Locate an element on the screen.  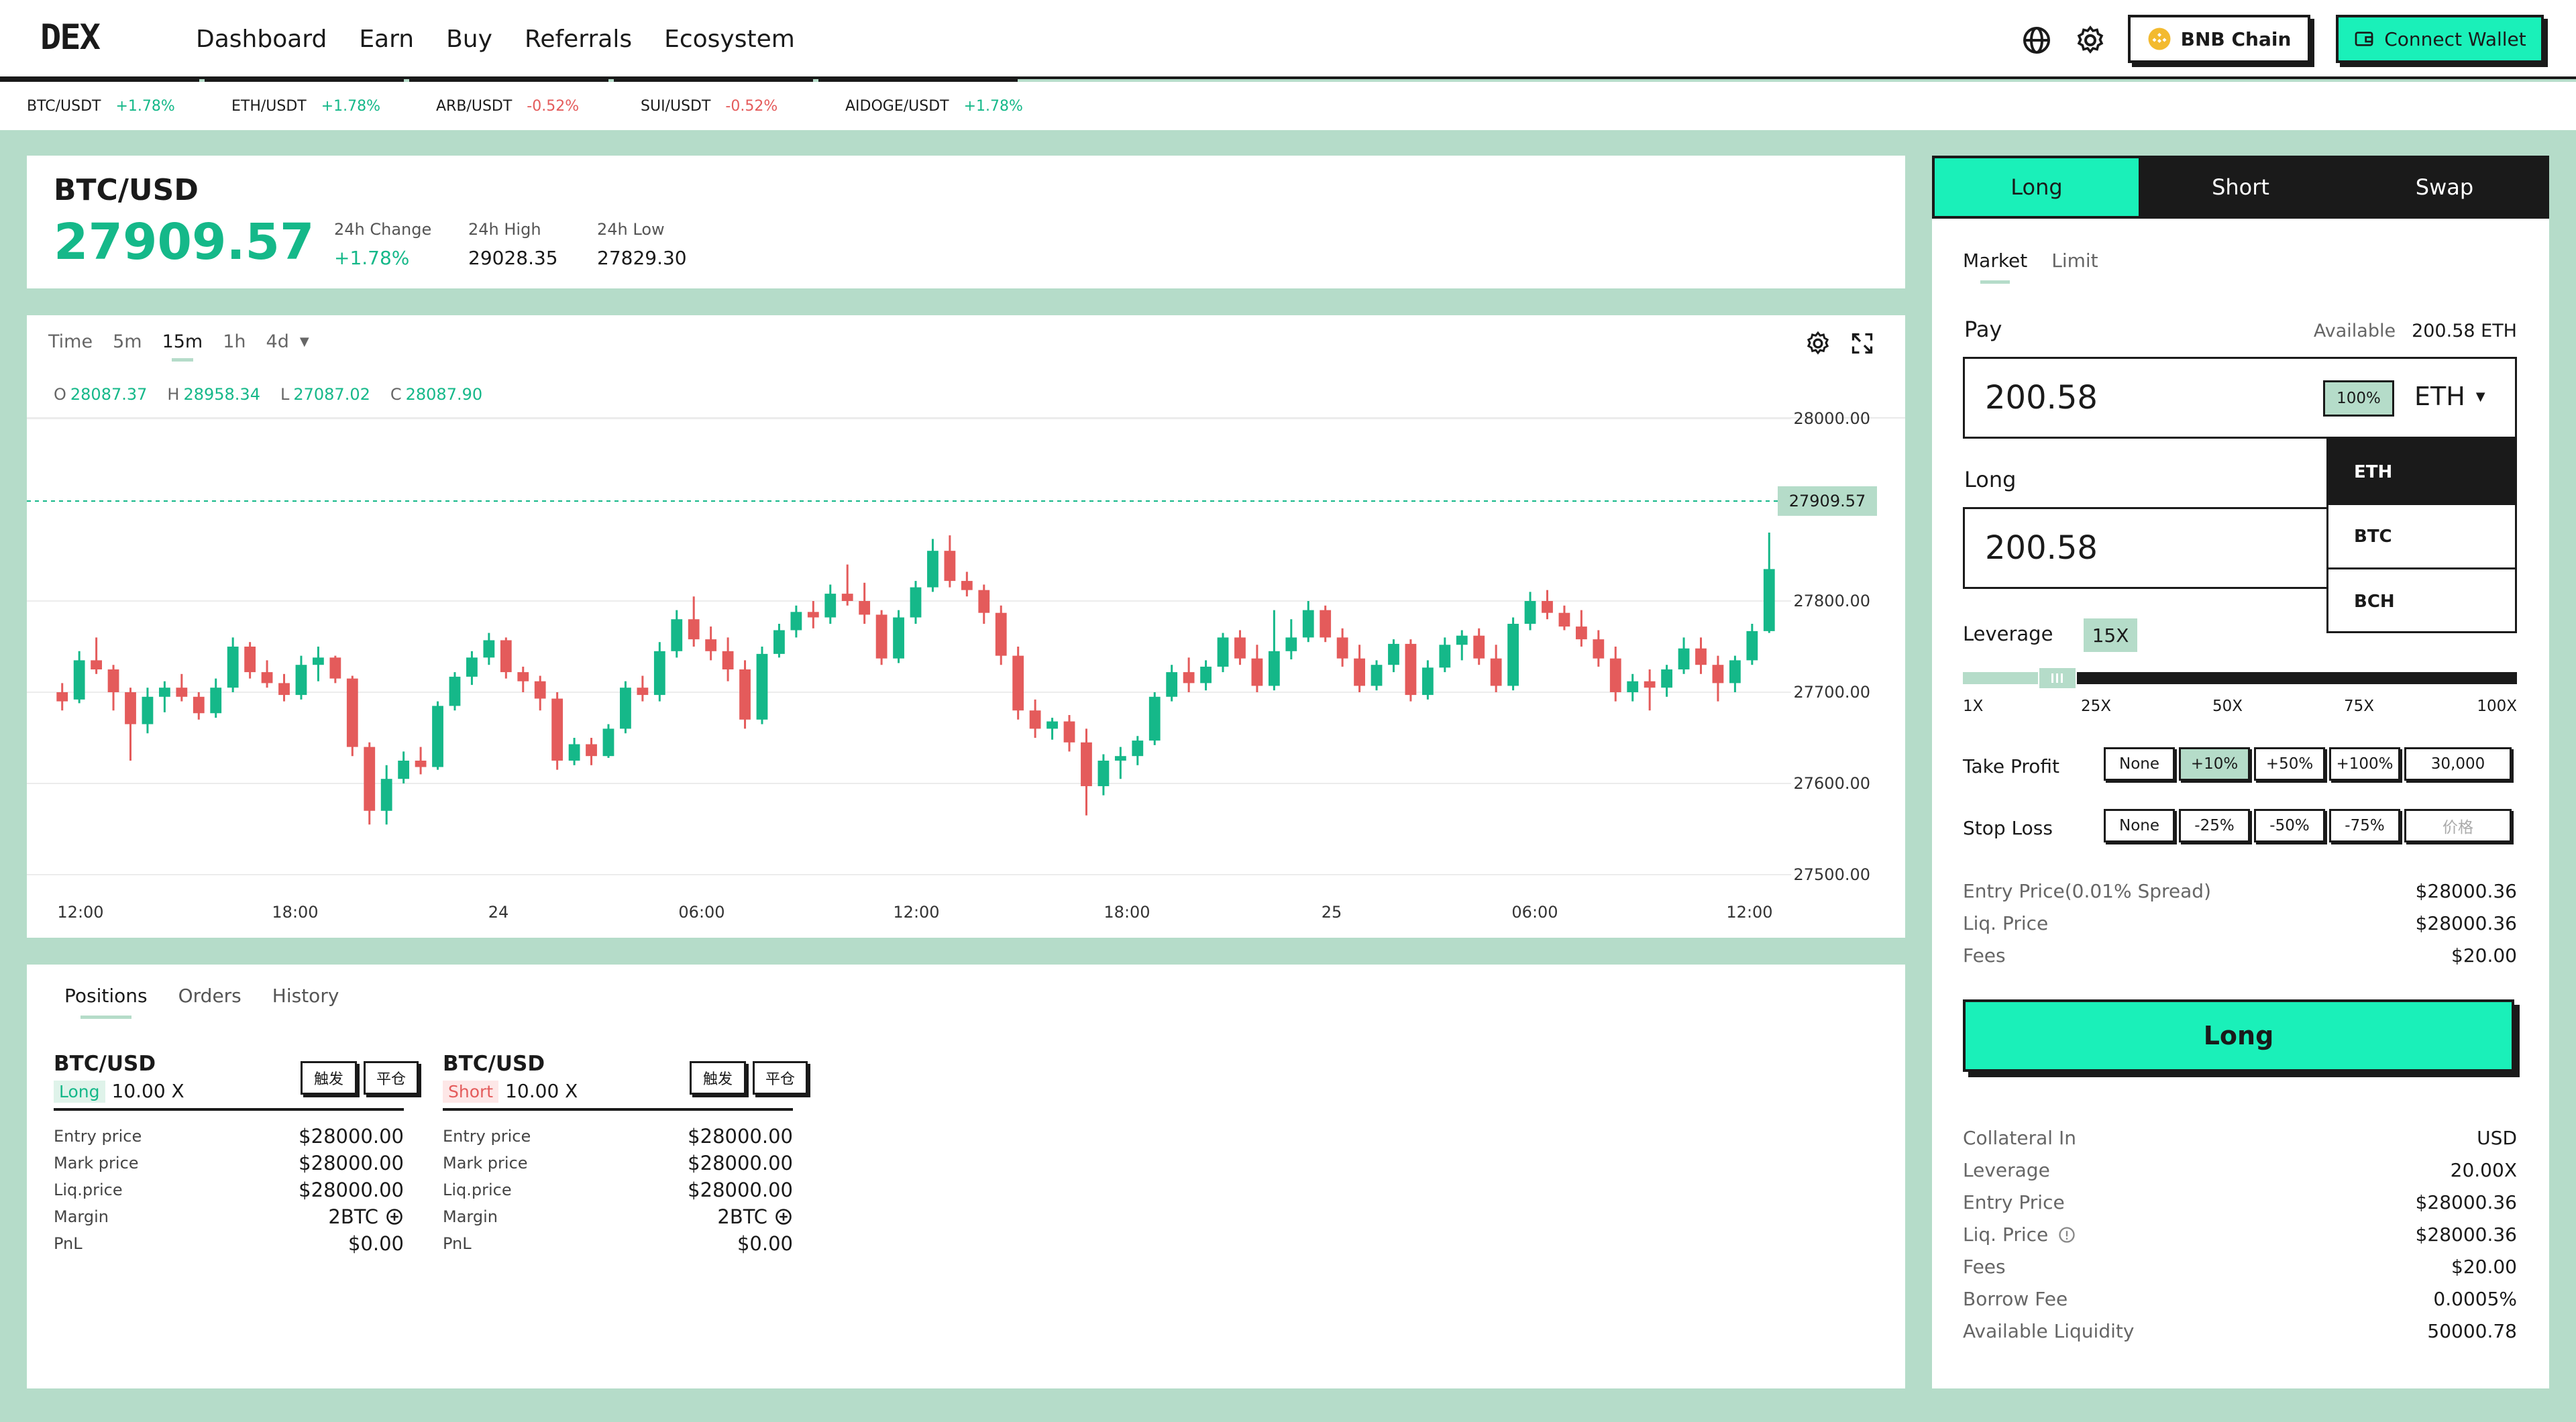
tp-10: +10% is located at coordinates (2214, 764).